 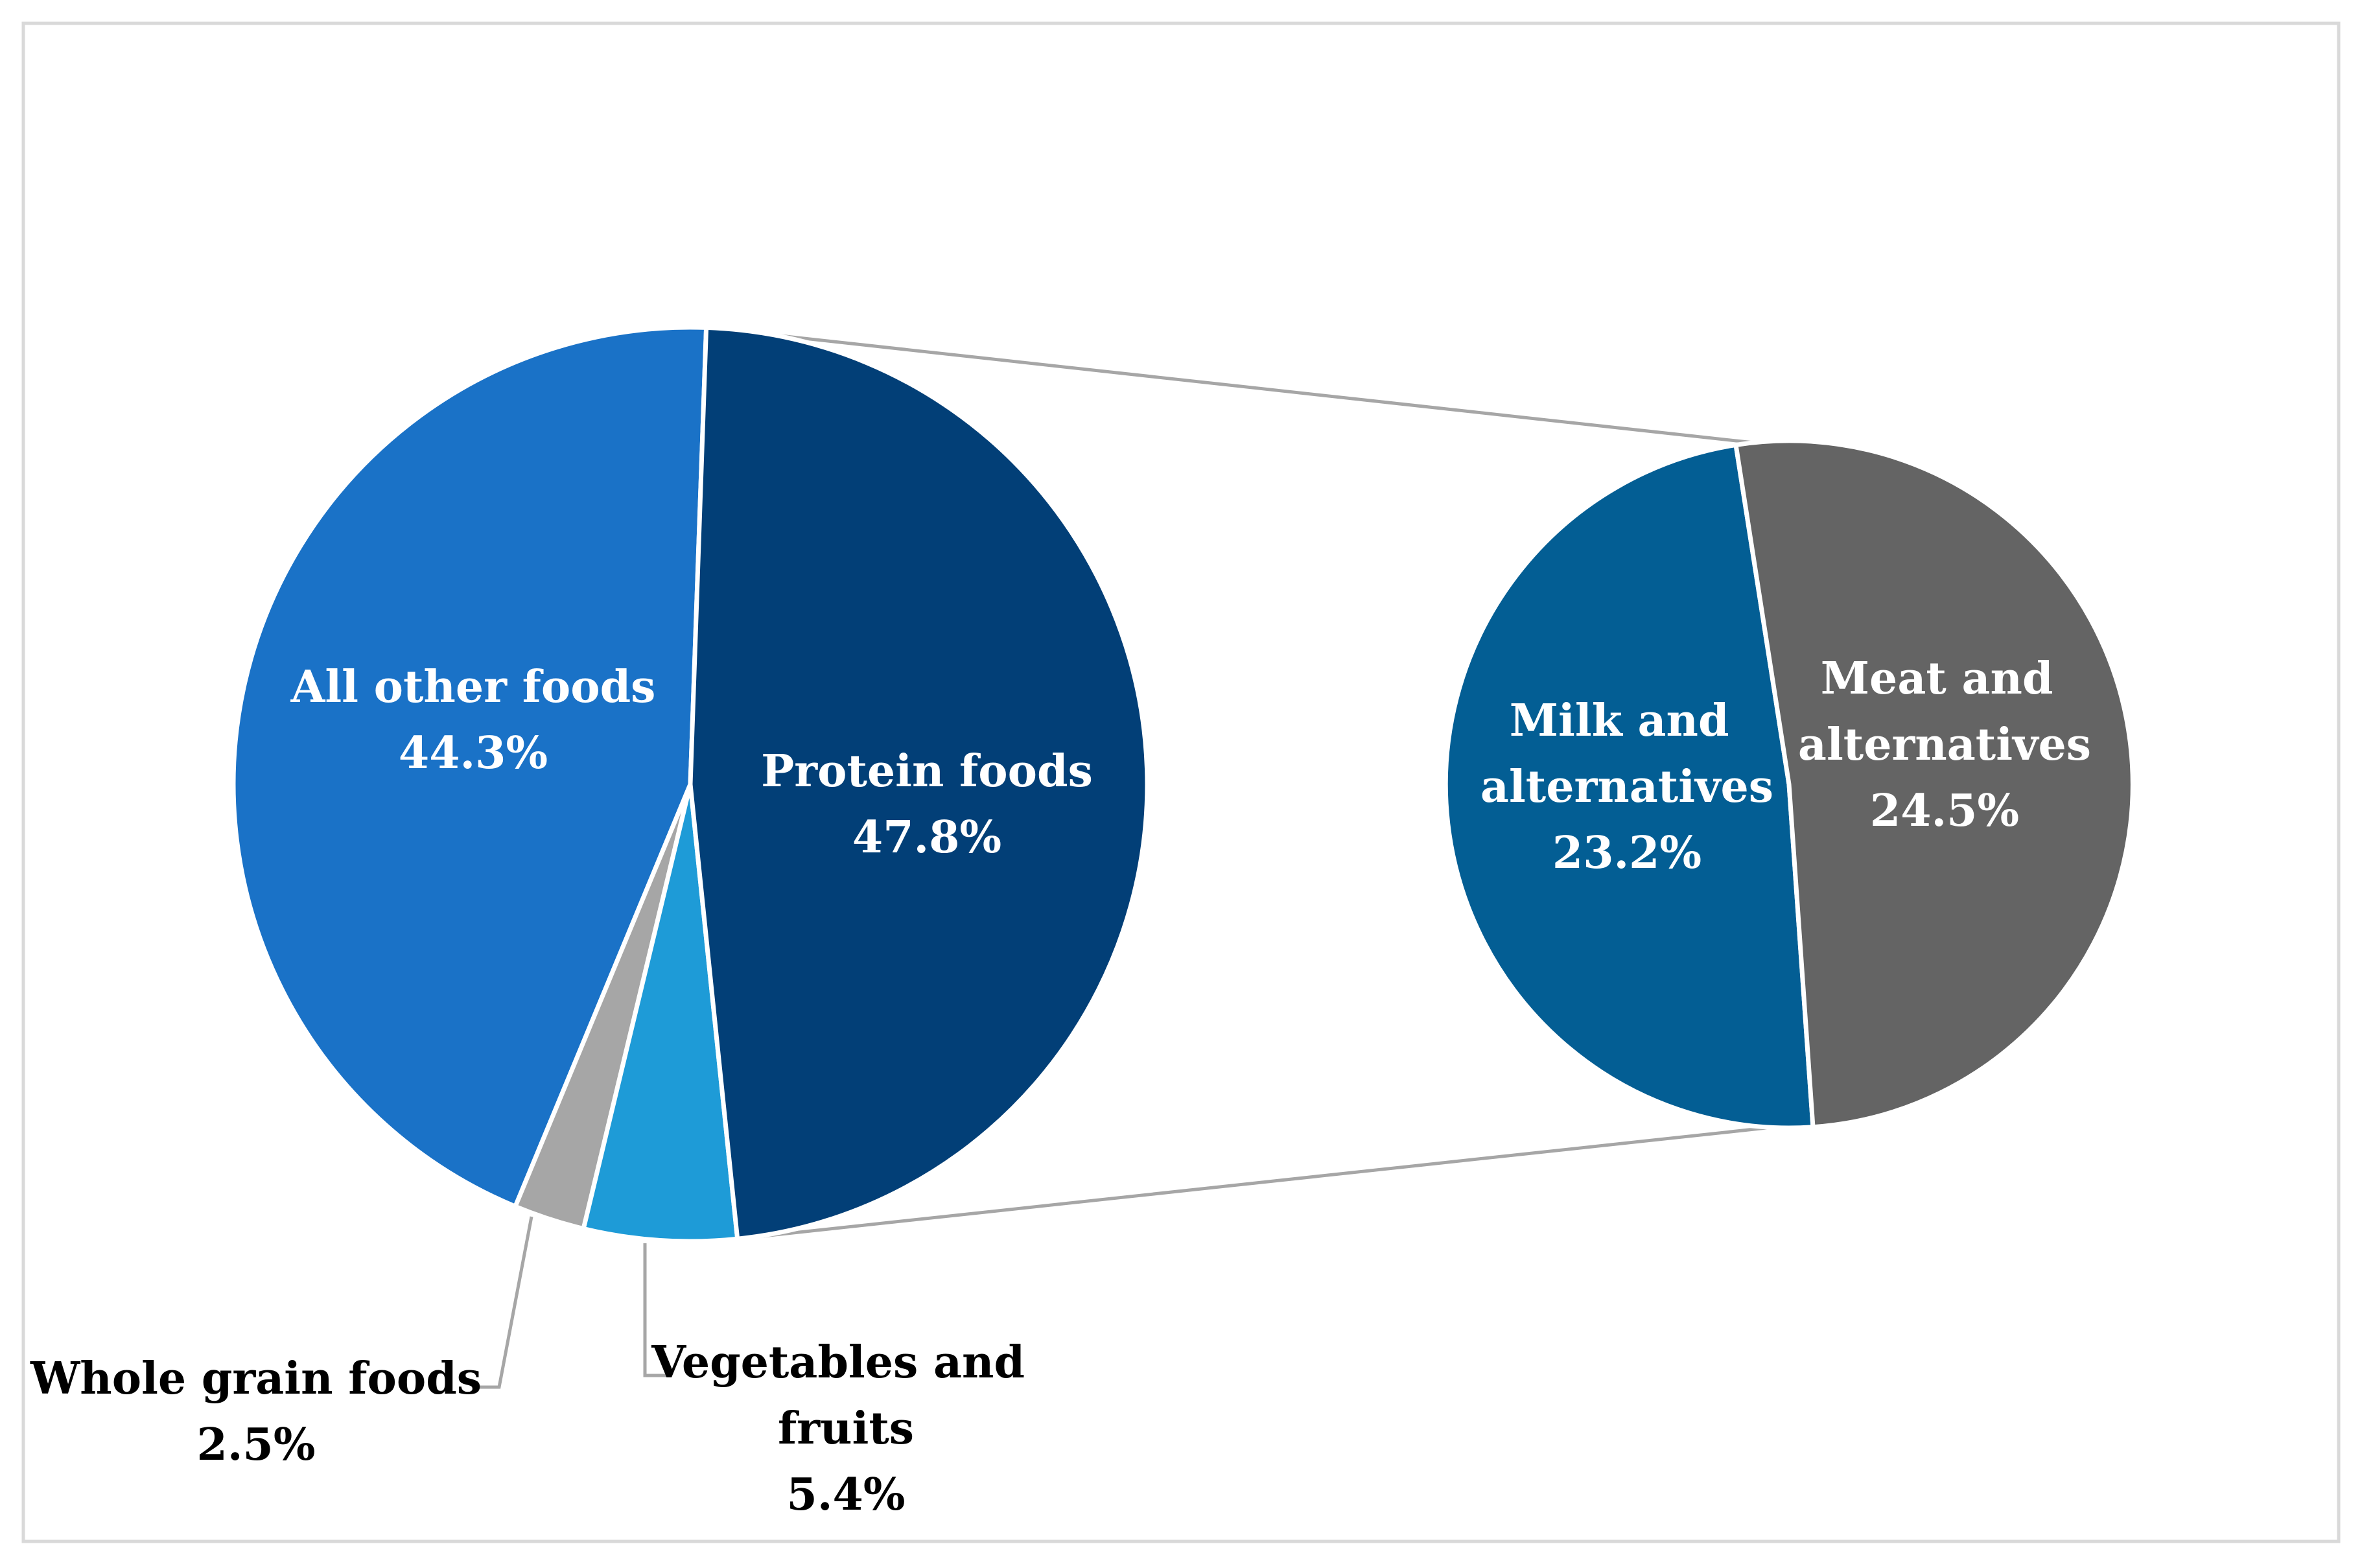 What do you see at coordinates (504, 1302) in the screenshot?
I see `leader-line-whole-grain` at bounding box center [504, 1302].